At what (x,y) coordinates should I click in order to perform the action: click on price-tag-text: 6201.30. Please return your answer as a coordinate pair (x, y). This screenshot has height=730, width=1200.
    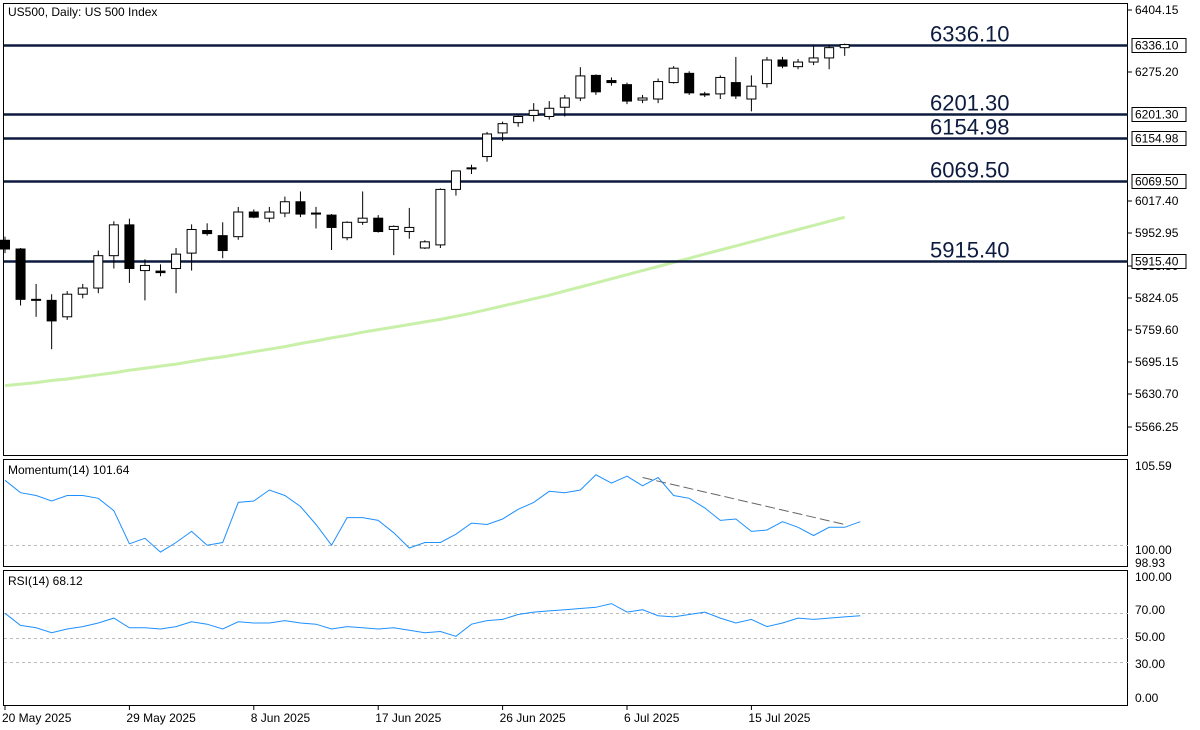
    Looking at the image, I should click on (1157, 115).